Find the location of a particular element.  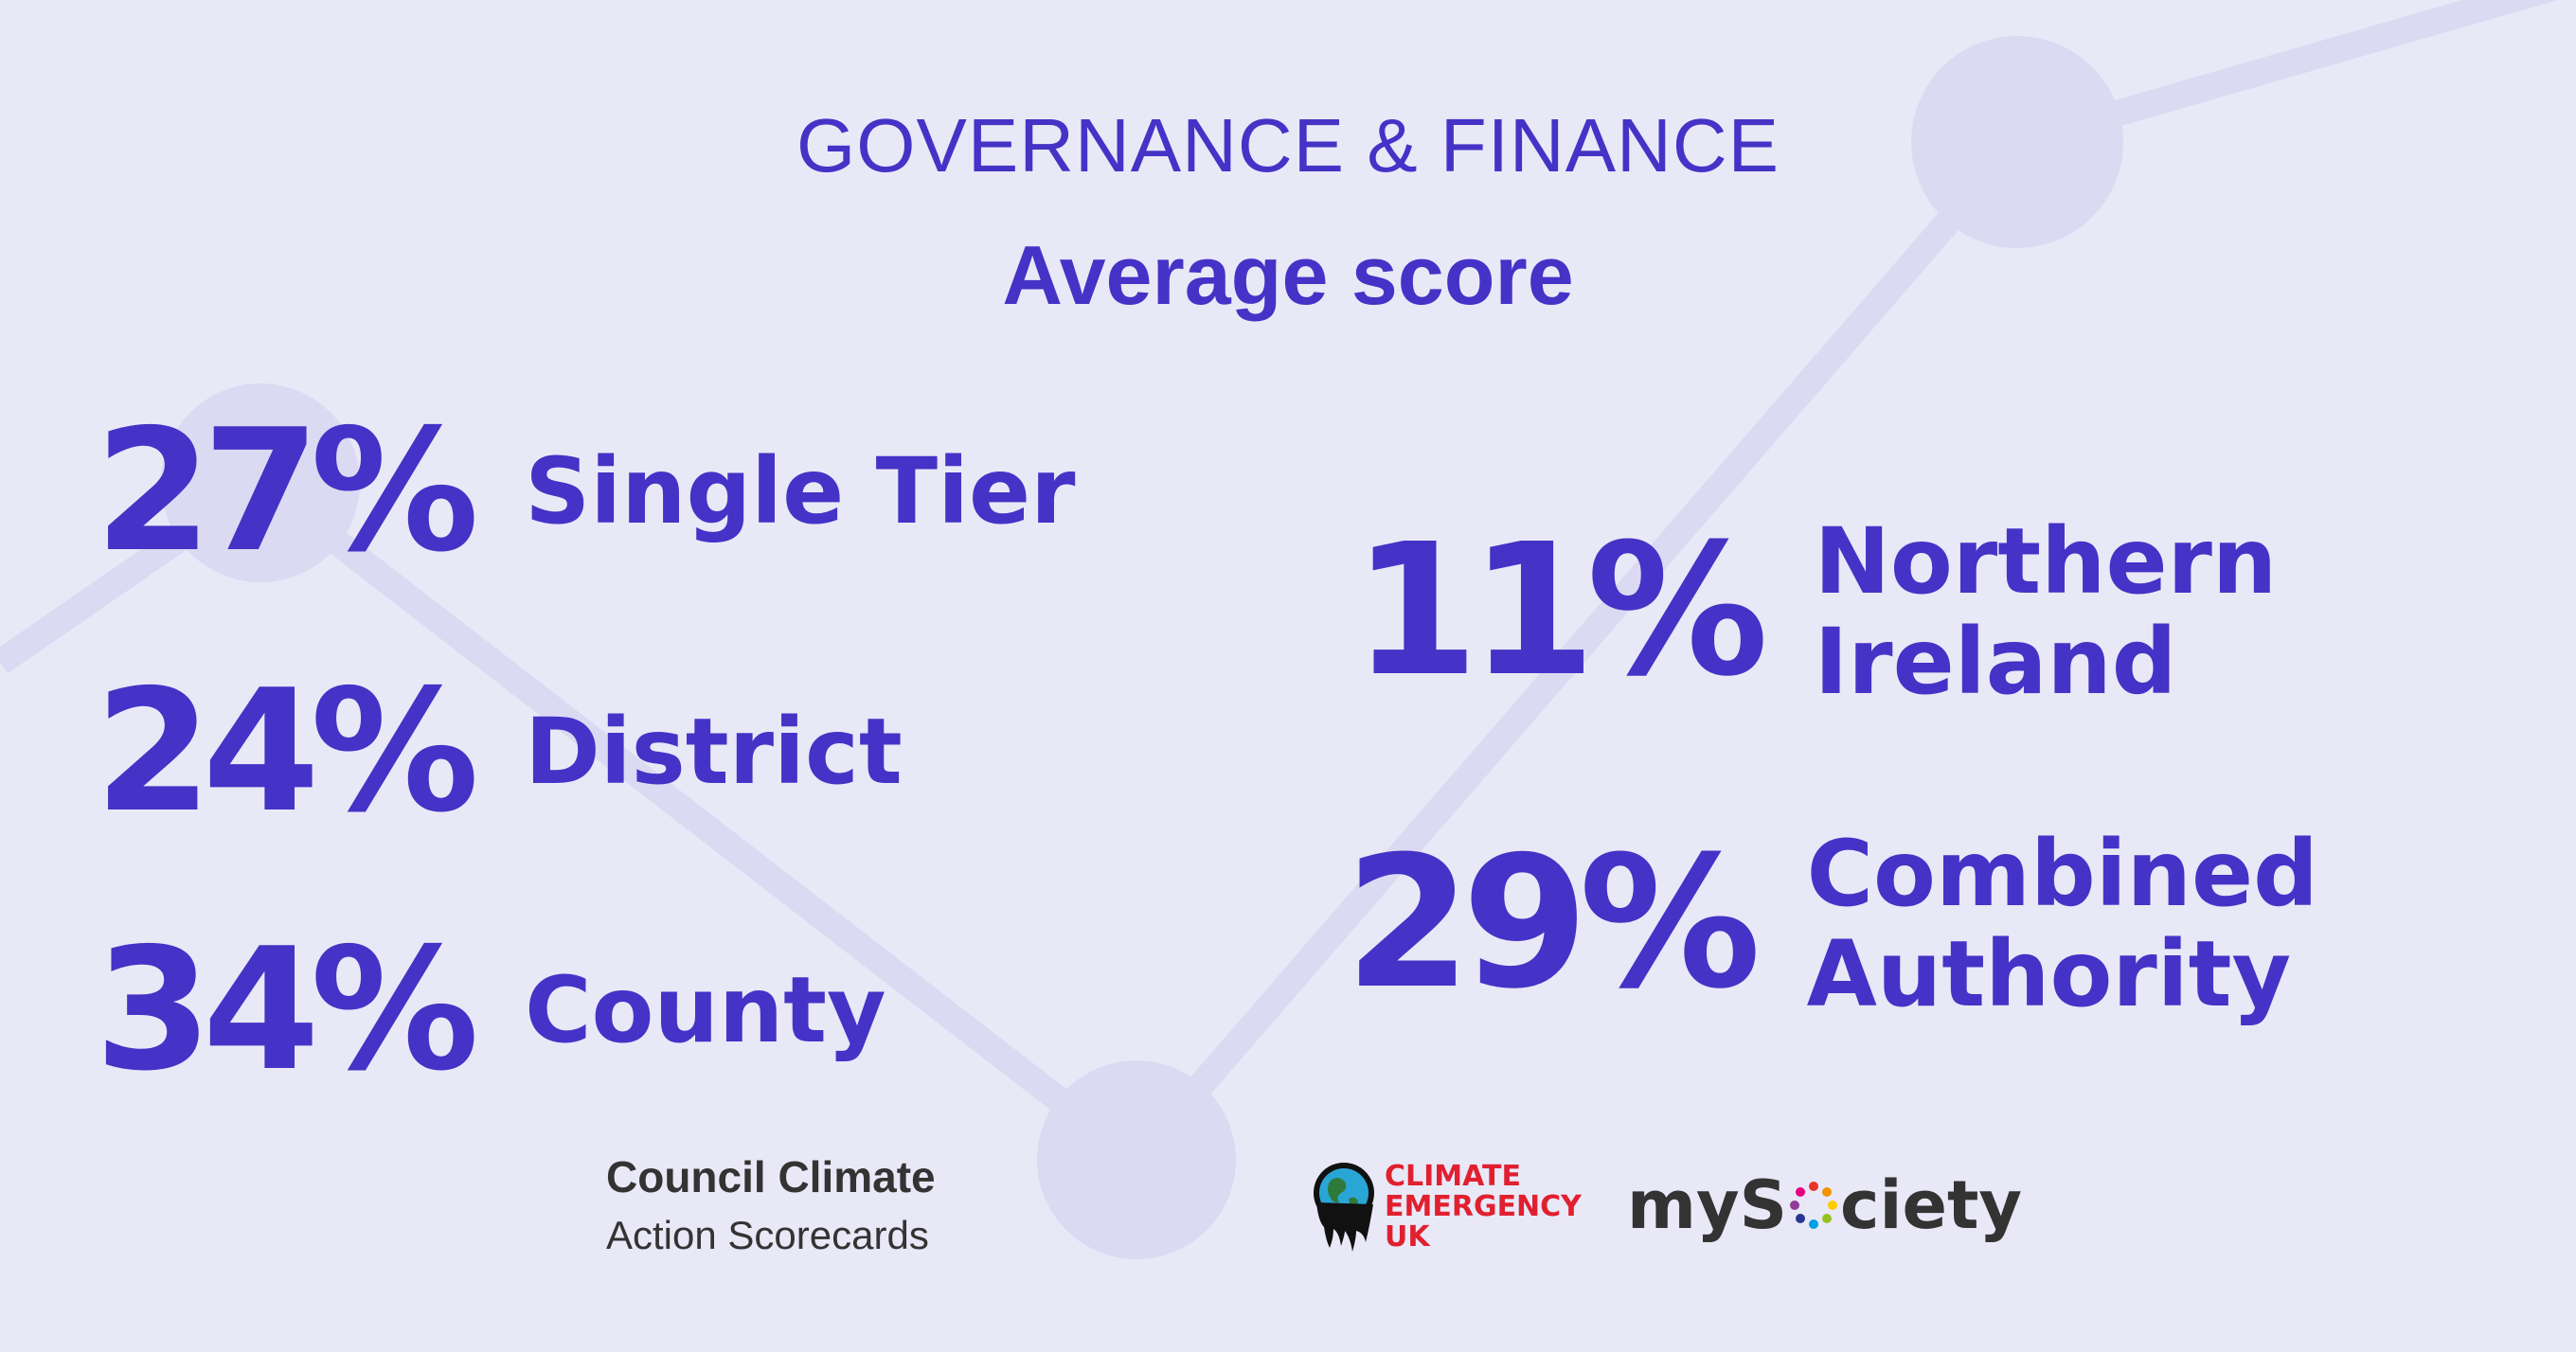

stat-northern-ireland: 11% Northern Ireland is located at coordinates (1814, 611).